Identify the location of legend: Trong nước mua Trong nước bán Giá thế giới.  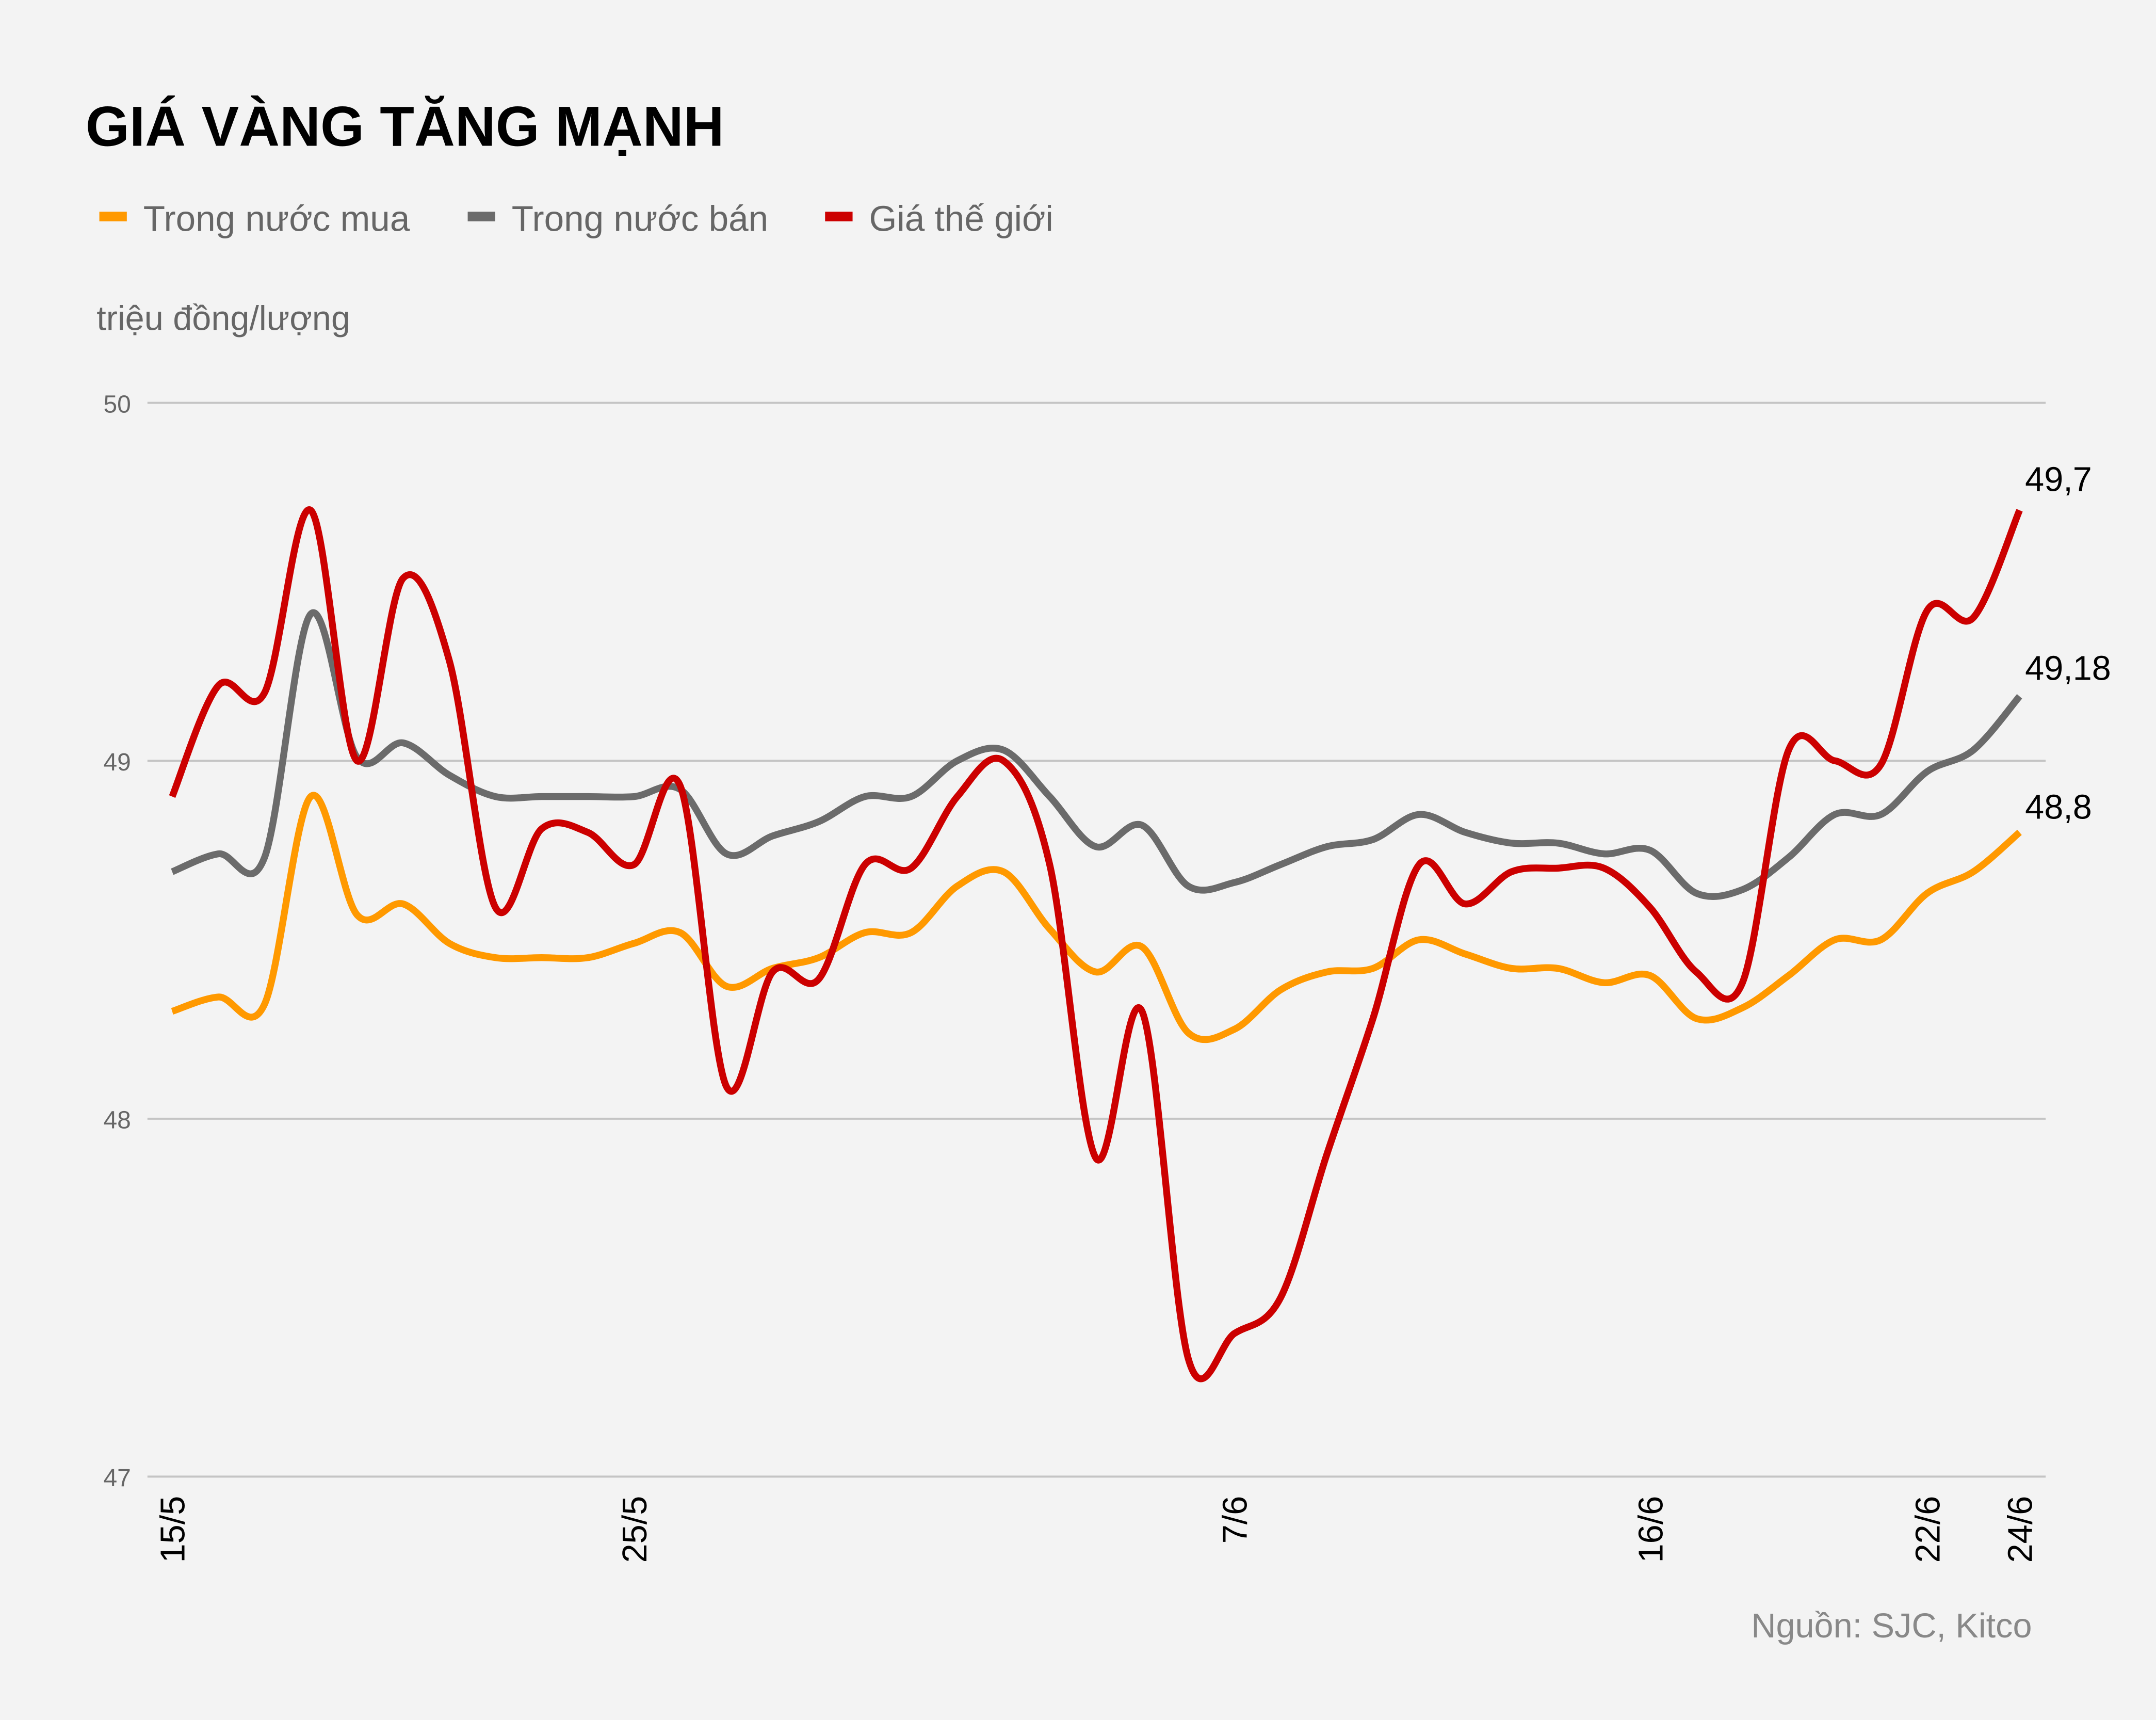
(576, 219).